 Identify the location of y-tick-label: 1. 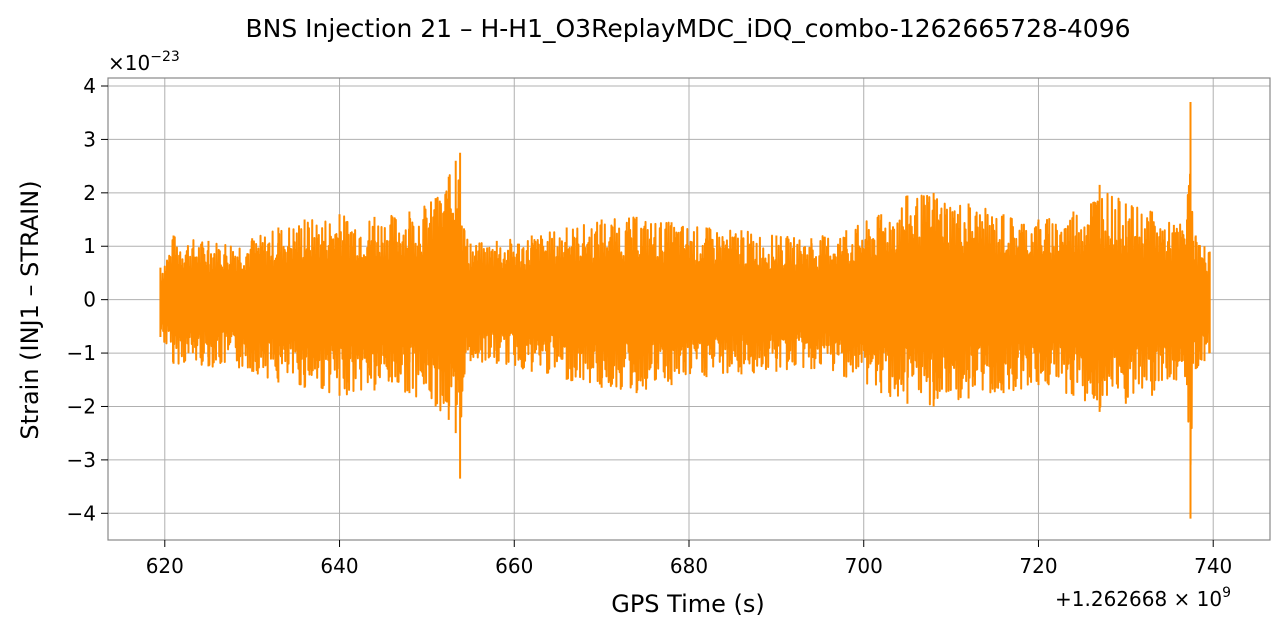
(89, 246).